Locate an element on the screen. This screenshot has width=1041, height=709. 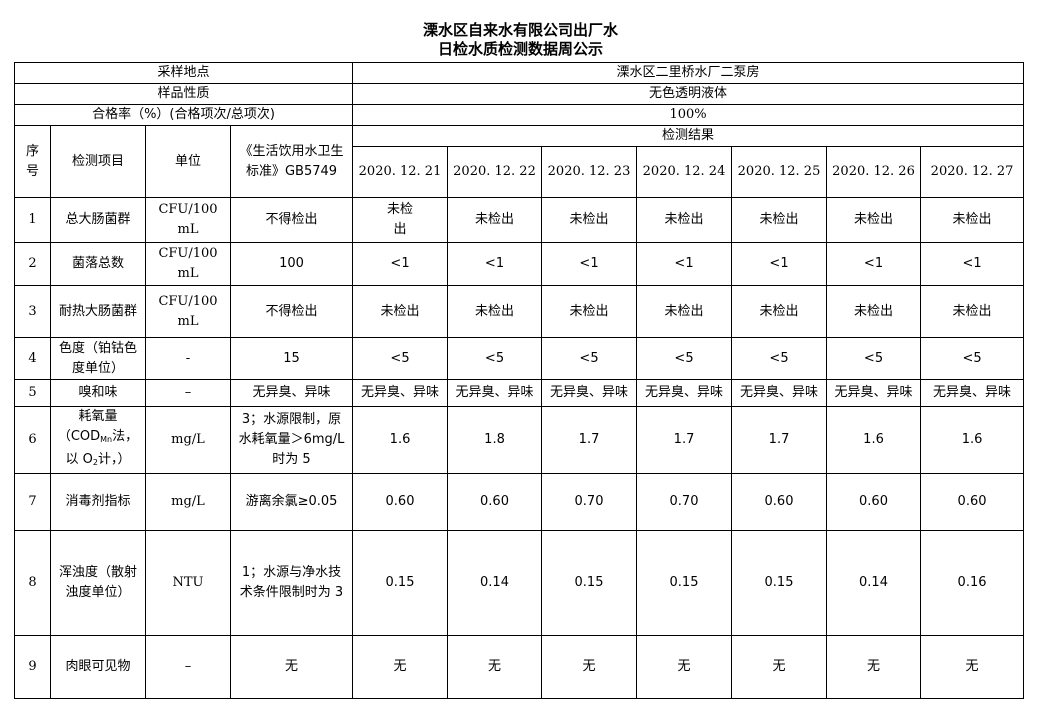
col-header-no: 序号 is located at coordinates (32, 161).